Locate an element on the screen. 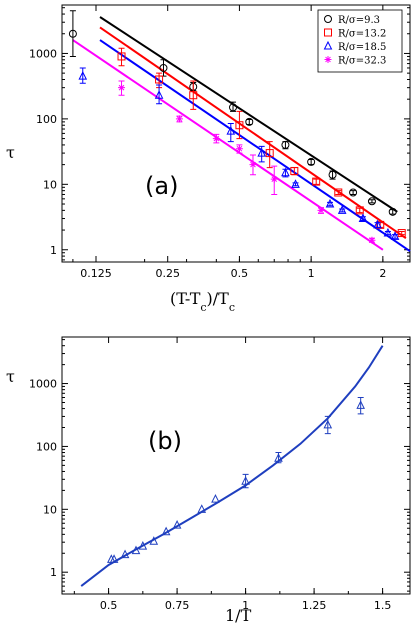 Image resolution: width=415 pixels, height=627 pixels. x-tick-label: 1.25 is located at coordinates (314, 605).